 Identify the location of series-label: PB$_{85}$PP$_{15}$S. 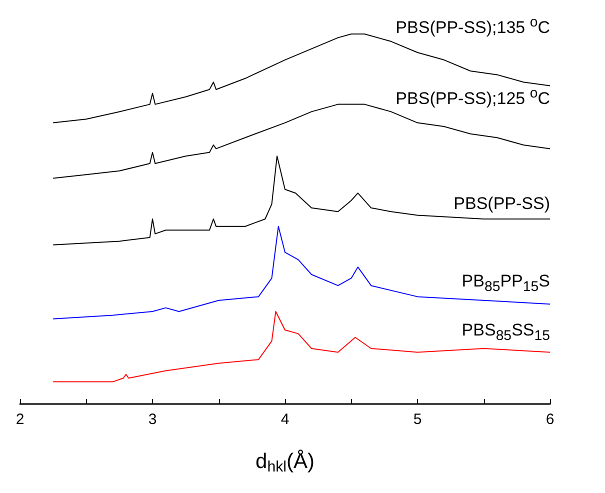
(506, 284).